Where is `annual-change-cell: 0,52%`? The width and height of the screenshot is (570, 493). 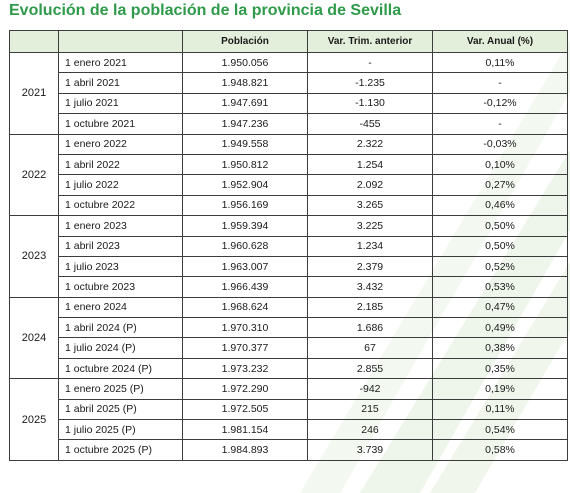
annual-change-cell: 0,52% is located at coordinates (500, 266).